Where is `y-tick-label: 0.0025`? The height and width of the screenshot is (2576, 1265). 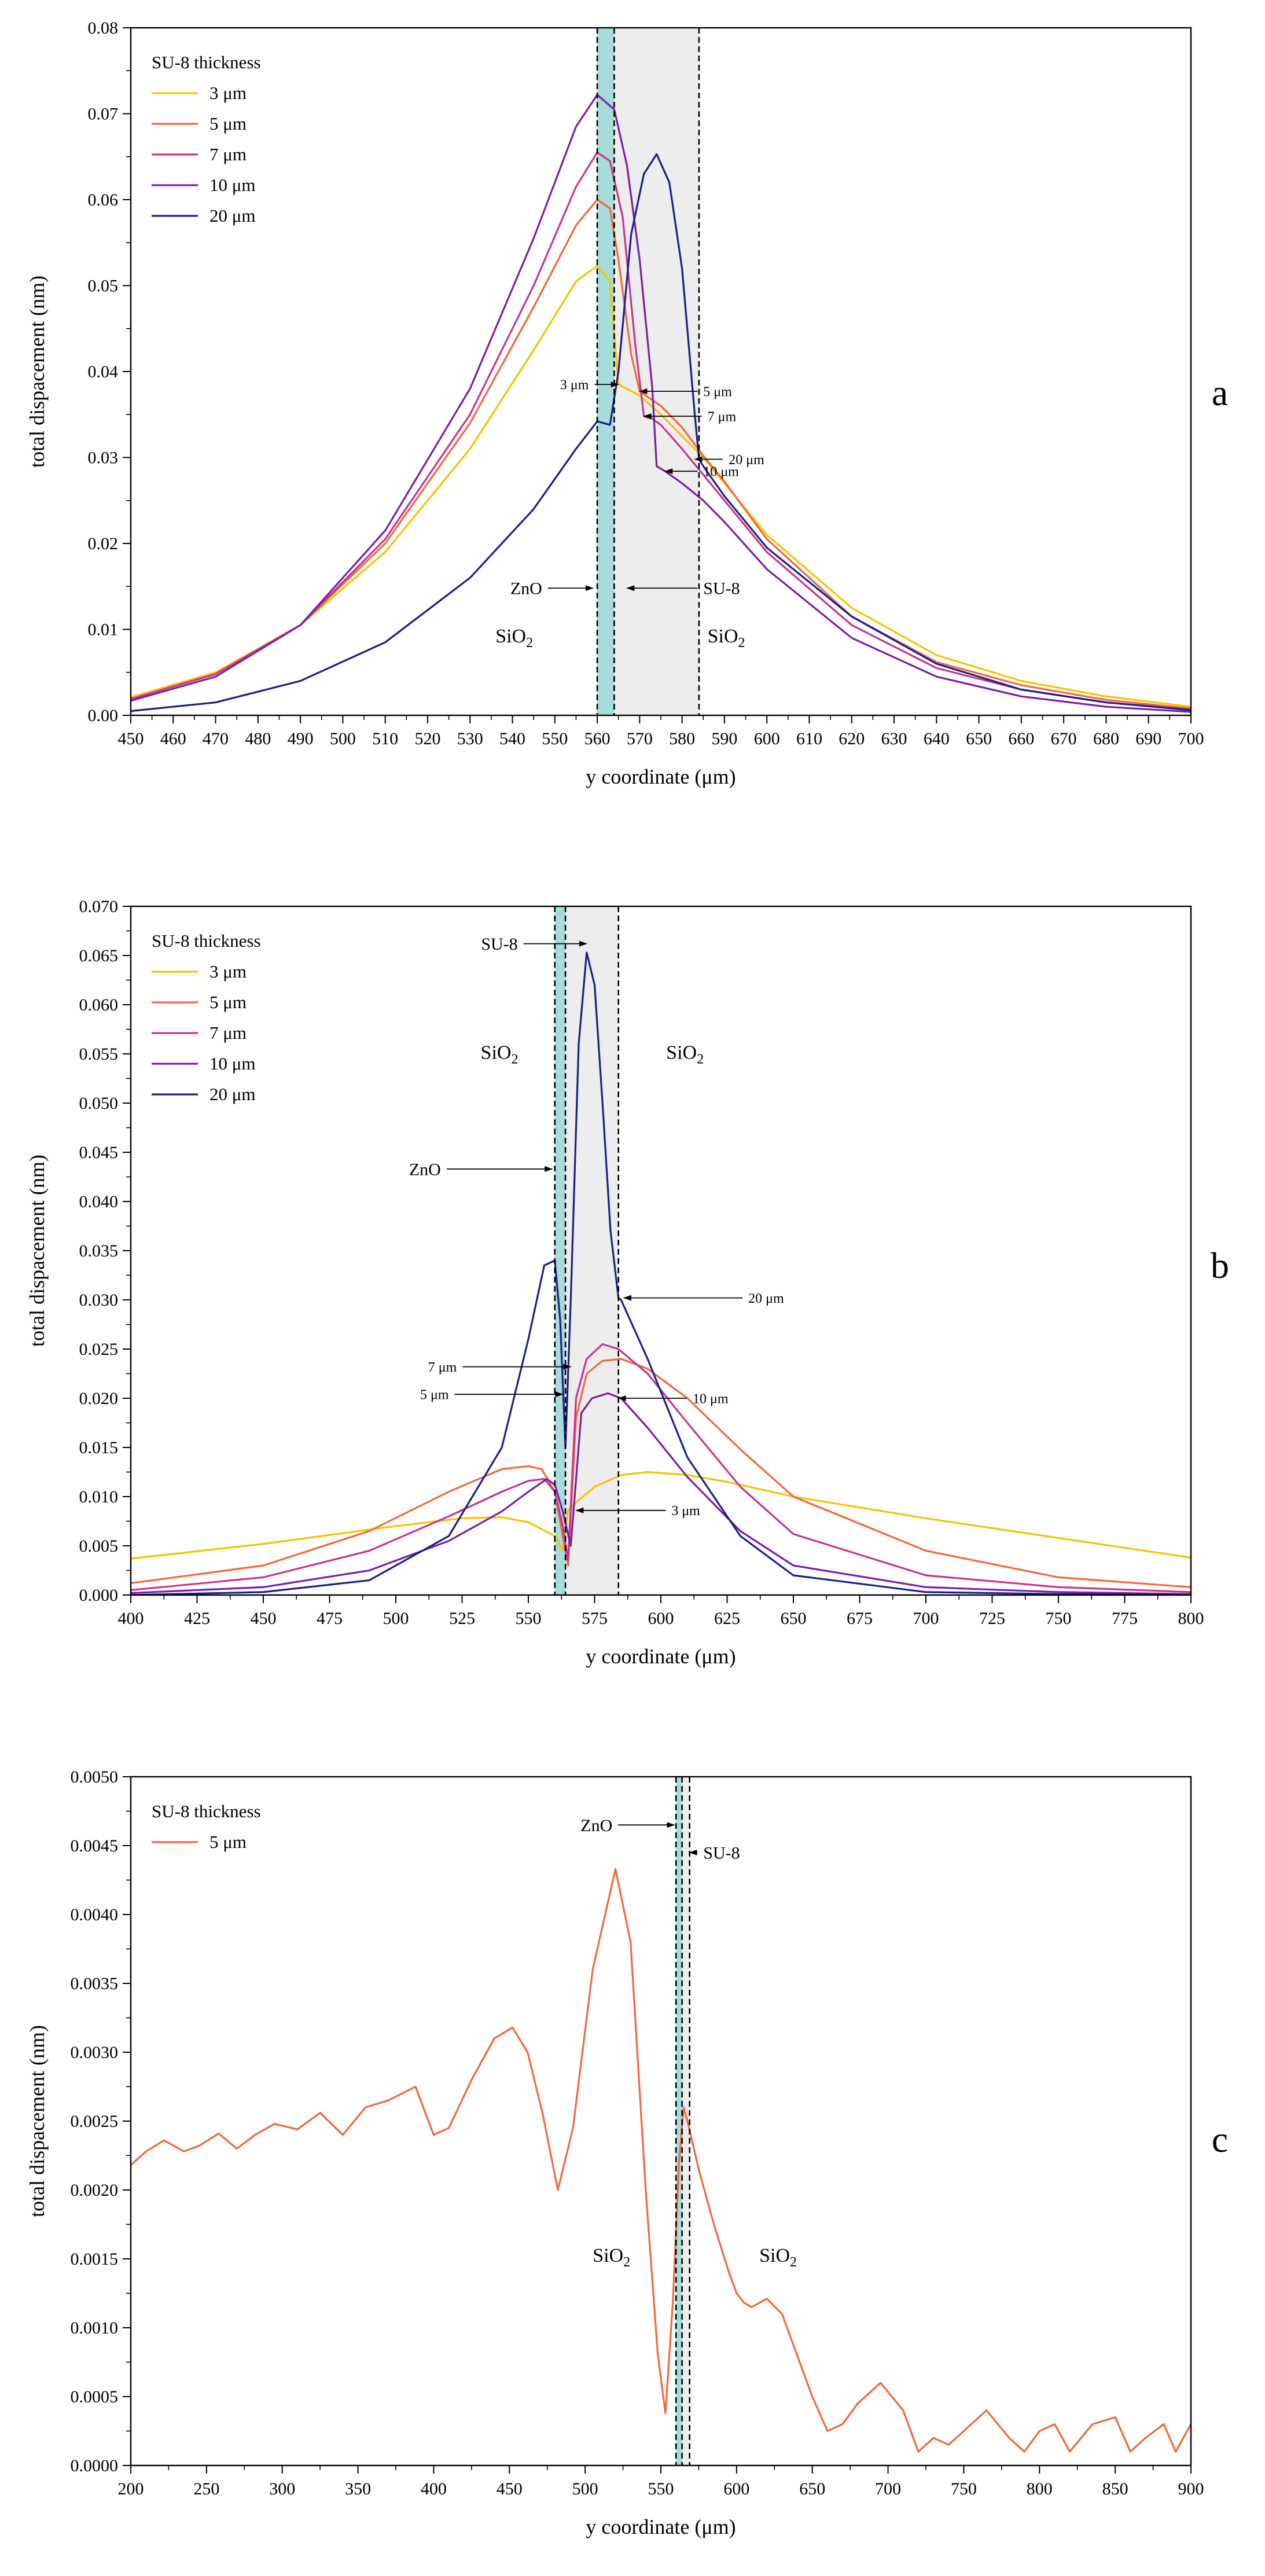
y-tick-label: 0.0025 is located at coordinates (95, 2122).